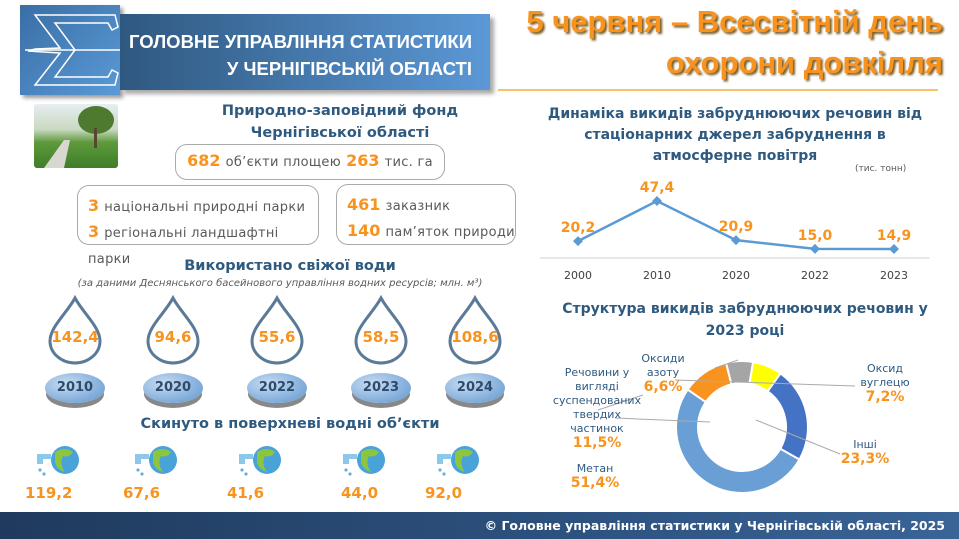 Image resolution: width=959 pixels, height=539 pixels. I want to click on page-title-line1: 5 червня – Всесвітній день, so click(734, 21).